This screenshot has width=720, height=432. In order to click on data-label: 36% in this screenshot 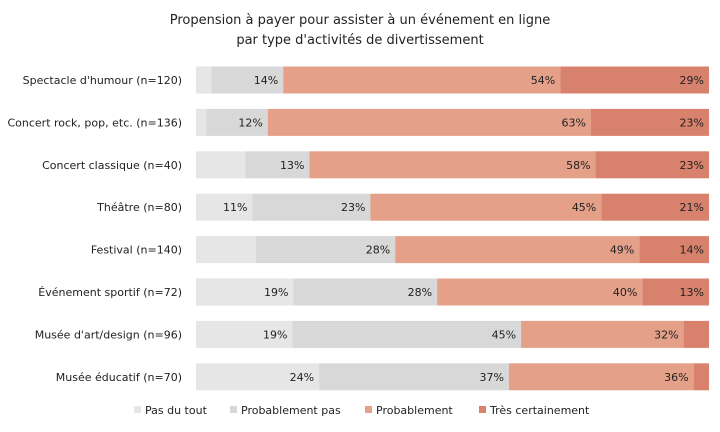, I will do `click(676, 377)`.